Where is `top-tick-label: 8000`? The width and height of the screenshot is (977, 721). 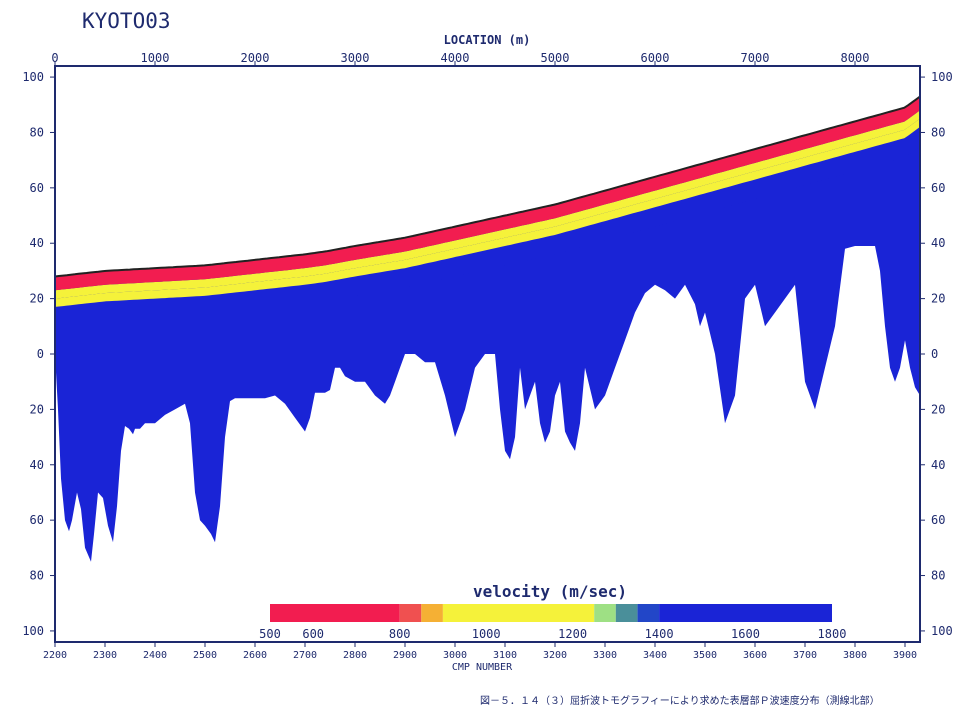 top-tick-label: 8000 is located at coordinates (855, 58).